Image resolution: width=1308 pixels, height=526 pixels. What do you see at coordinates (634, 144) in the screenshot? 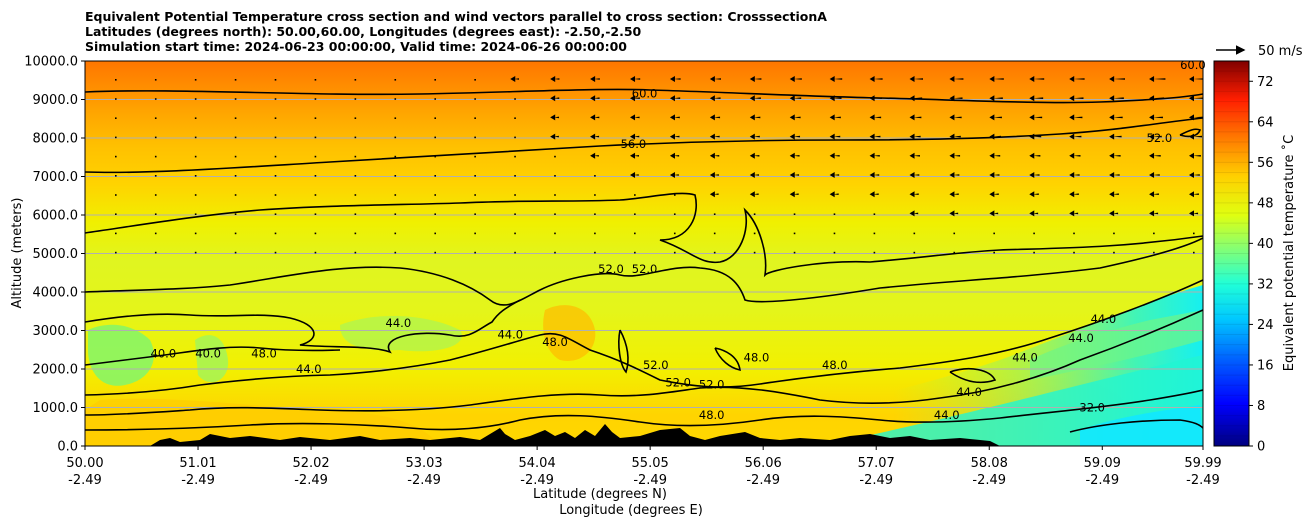
I see `contour-label: 56.0` at bounding box center [634, 144].